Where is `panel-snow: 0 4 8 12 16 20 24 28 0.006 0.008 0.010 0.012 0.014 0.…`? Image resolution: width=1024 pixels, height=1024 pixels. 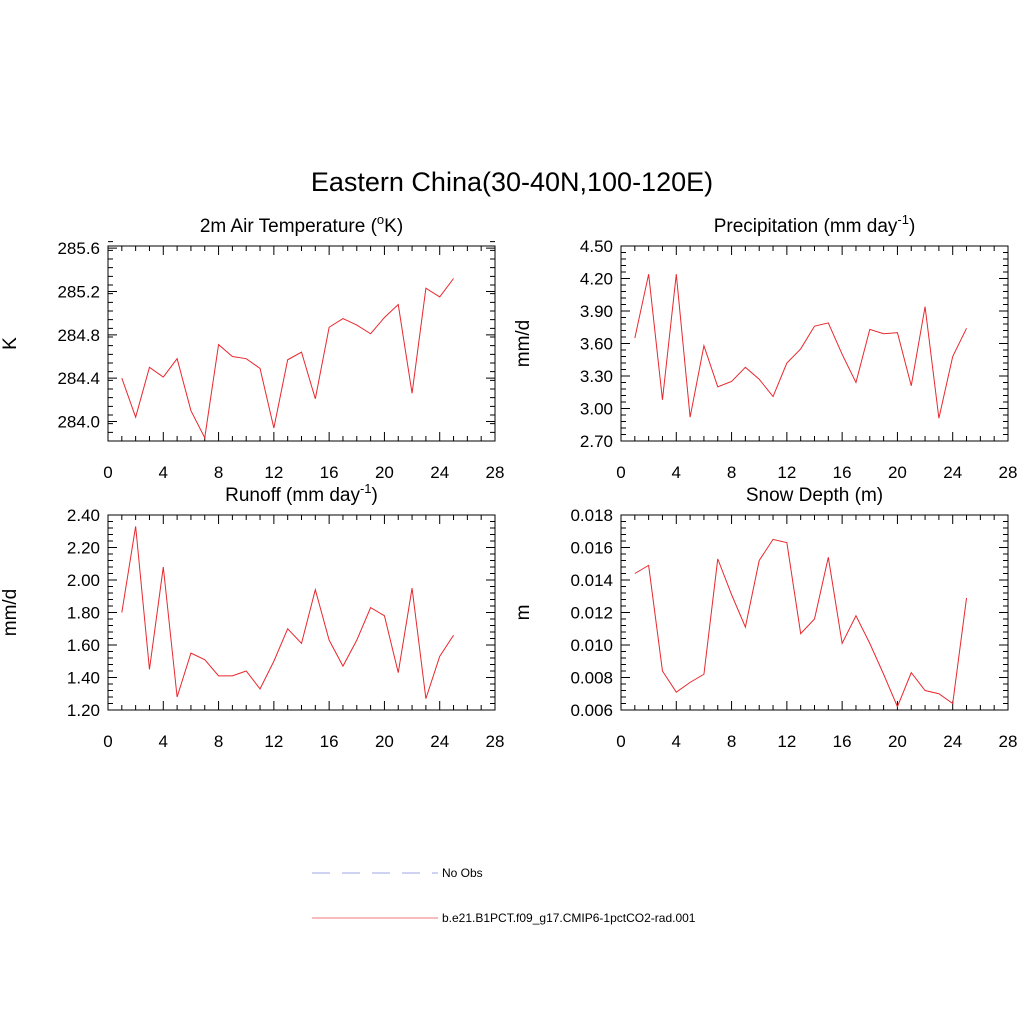
panel-snow: 0 4 8 12 16 20 24 28 0.006 0.008 0.010 0.012 0.014 0.… is located at coordinates (765, 618).